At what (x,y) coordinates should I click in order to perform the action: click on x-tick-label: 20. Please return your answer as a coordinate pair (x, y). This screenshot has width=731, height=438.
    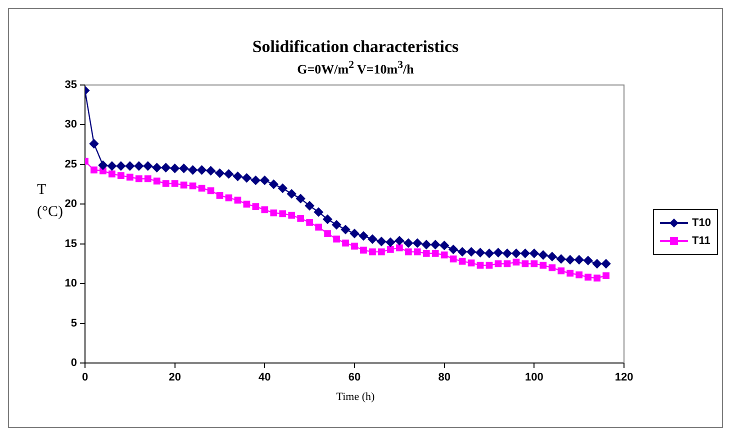
    Looking at the image, I should click on (174, 378).